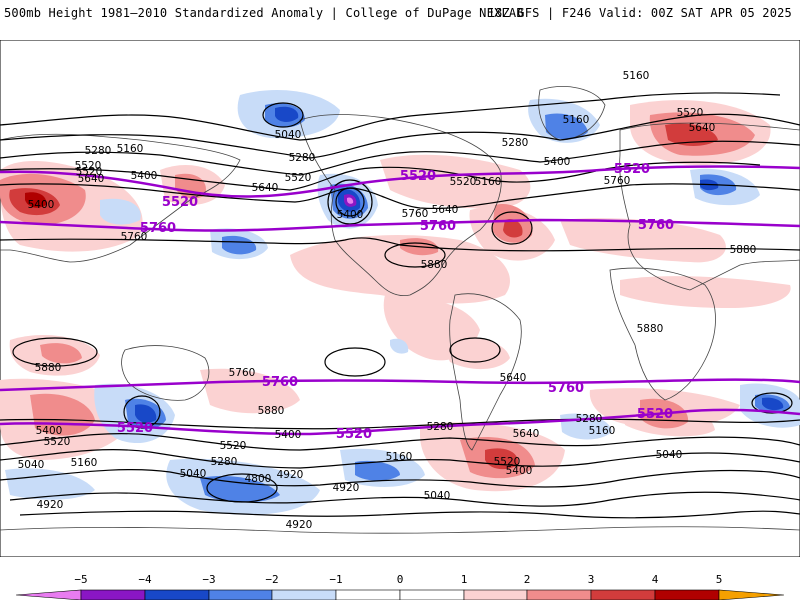 The width and height of the screenshot is (800, 604). I want to click on antarctica-coastline, so click(400, 530).